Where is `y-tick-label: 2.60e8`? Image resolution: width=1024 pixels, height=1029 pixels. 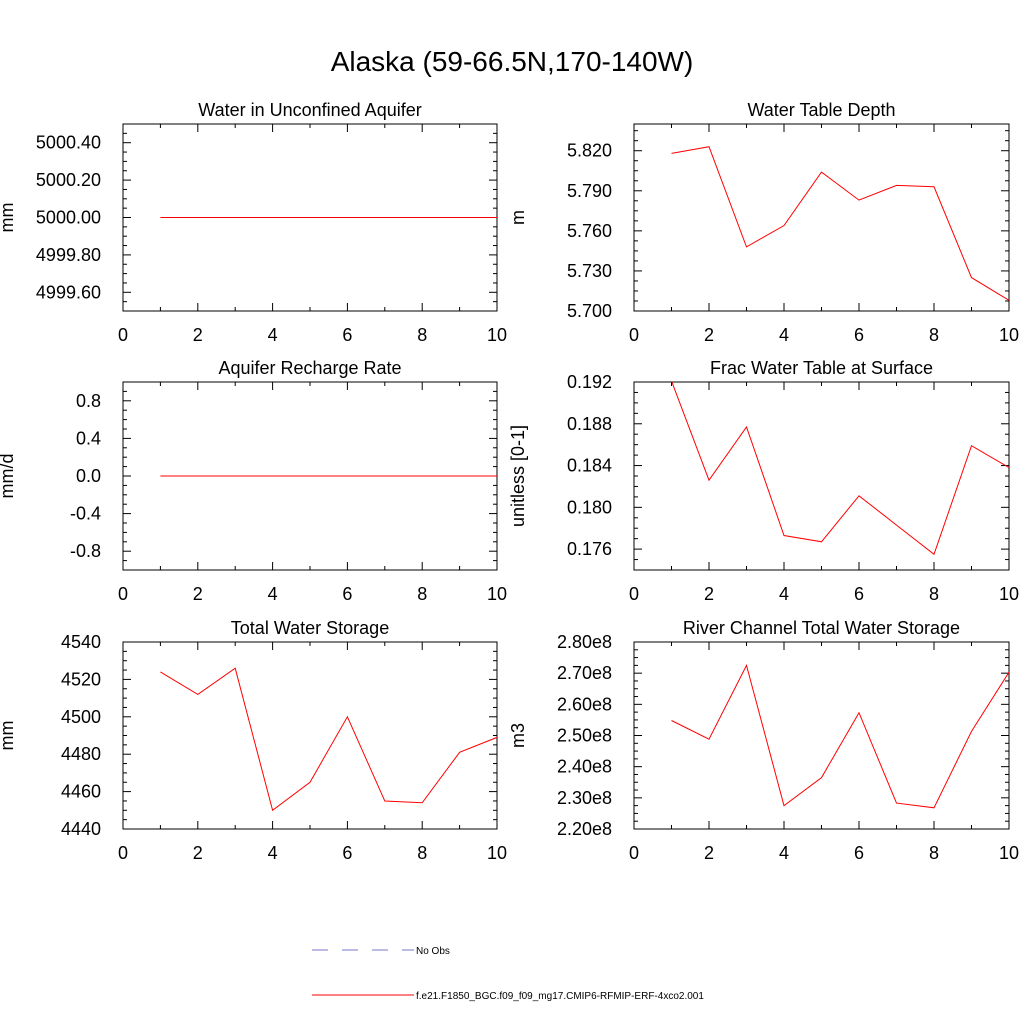 y-tick-label: 2.60e8 is located at coordinates (584, 704).